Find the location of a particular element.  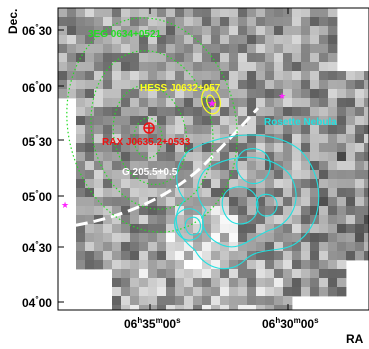

label-rosat: RAX J0635.2+0533 is located at coordinates (146, 142).